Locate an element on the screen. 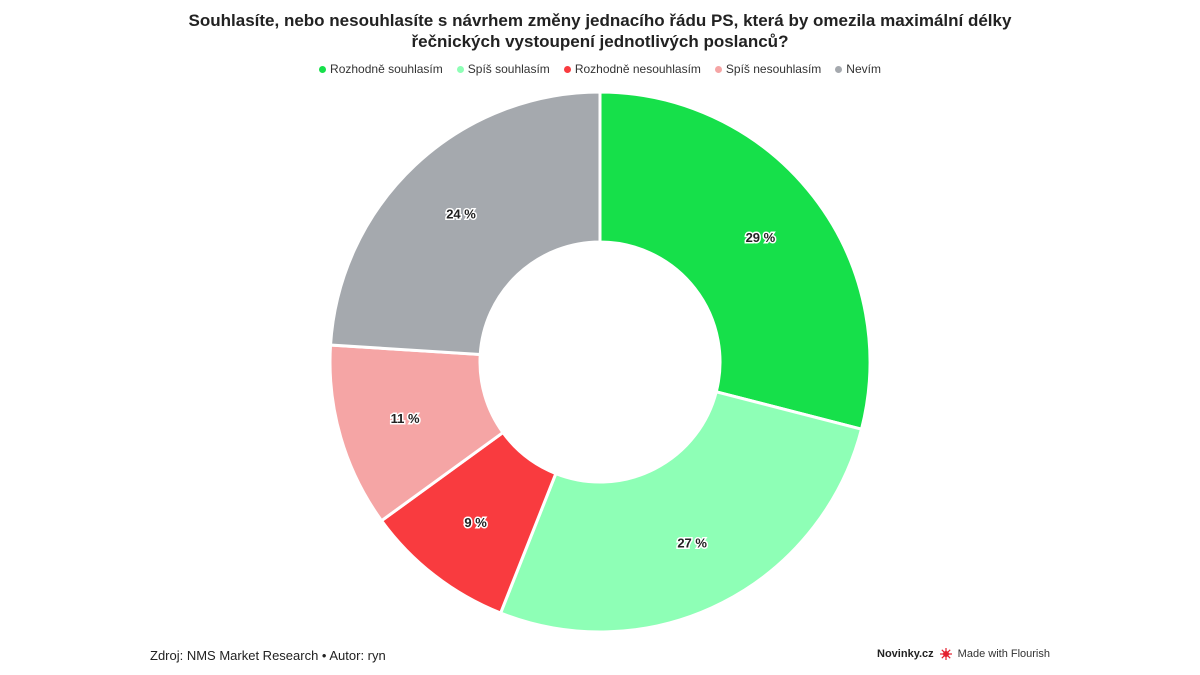  slice-label-nevim: 24 % is located at coordinates (461, 214).